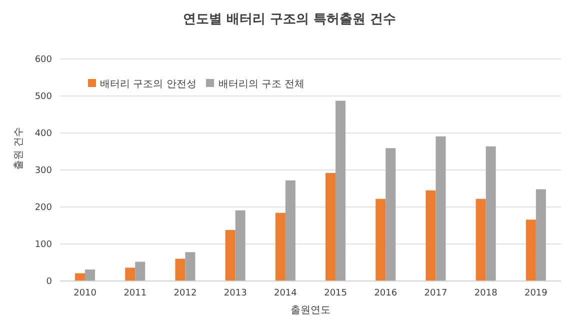 This screenshot has width=579, height=333. Describe the element at coordinates (19, 148) in the screenshot. I see `y-axis-title: 출원 건수` at that location.